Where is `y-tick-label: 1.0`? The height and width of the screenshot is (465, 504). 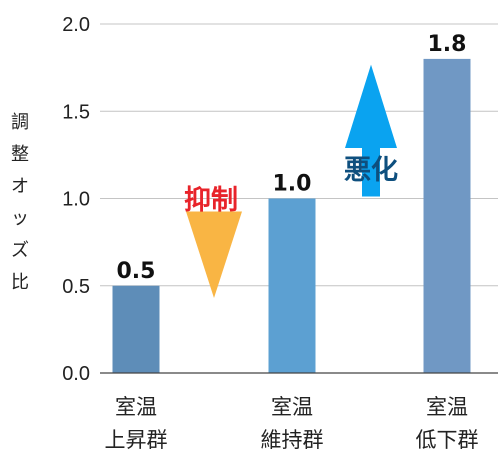 y-tick-label: 1.0 is located at coordinates (76, 200).